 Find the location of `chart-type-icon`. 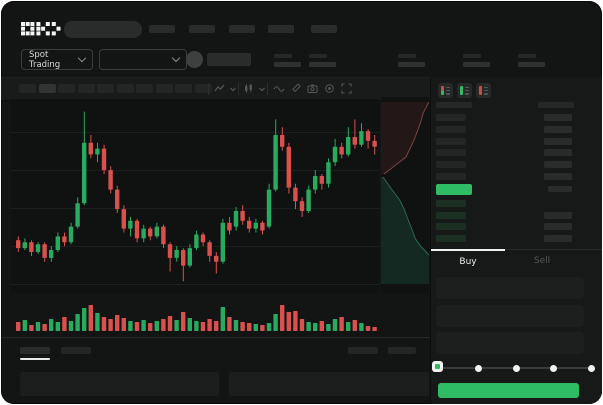

chart-type-icon is located at coordinates (219, 88).